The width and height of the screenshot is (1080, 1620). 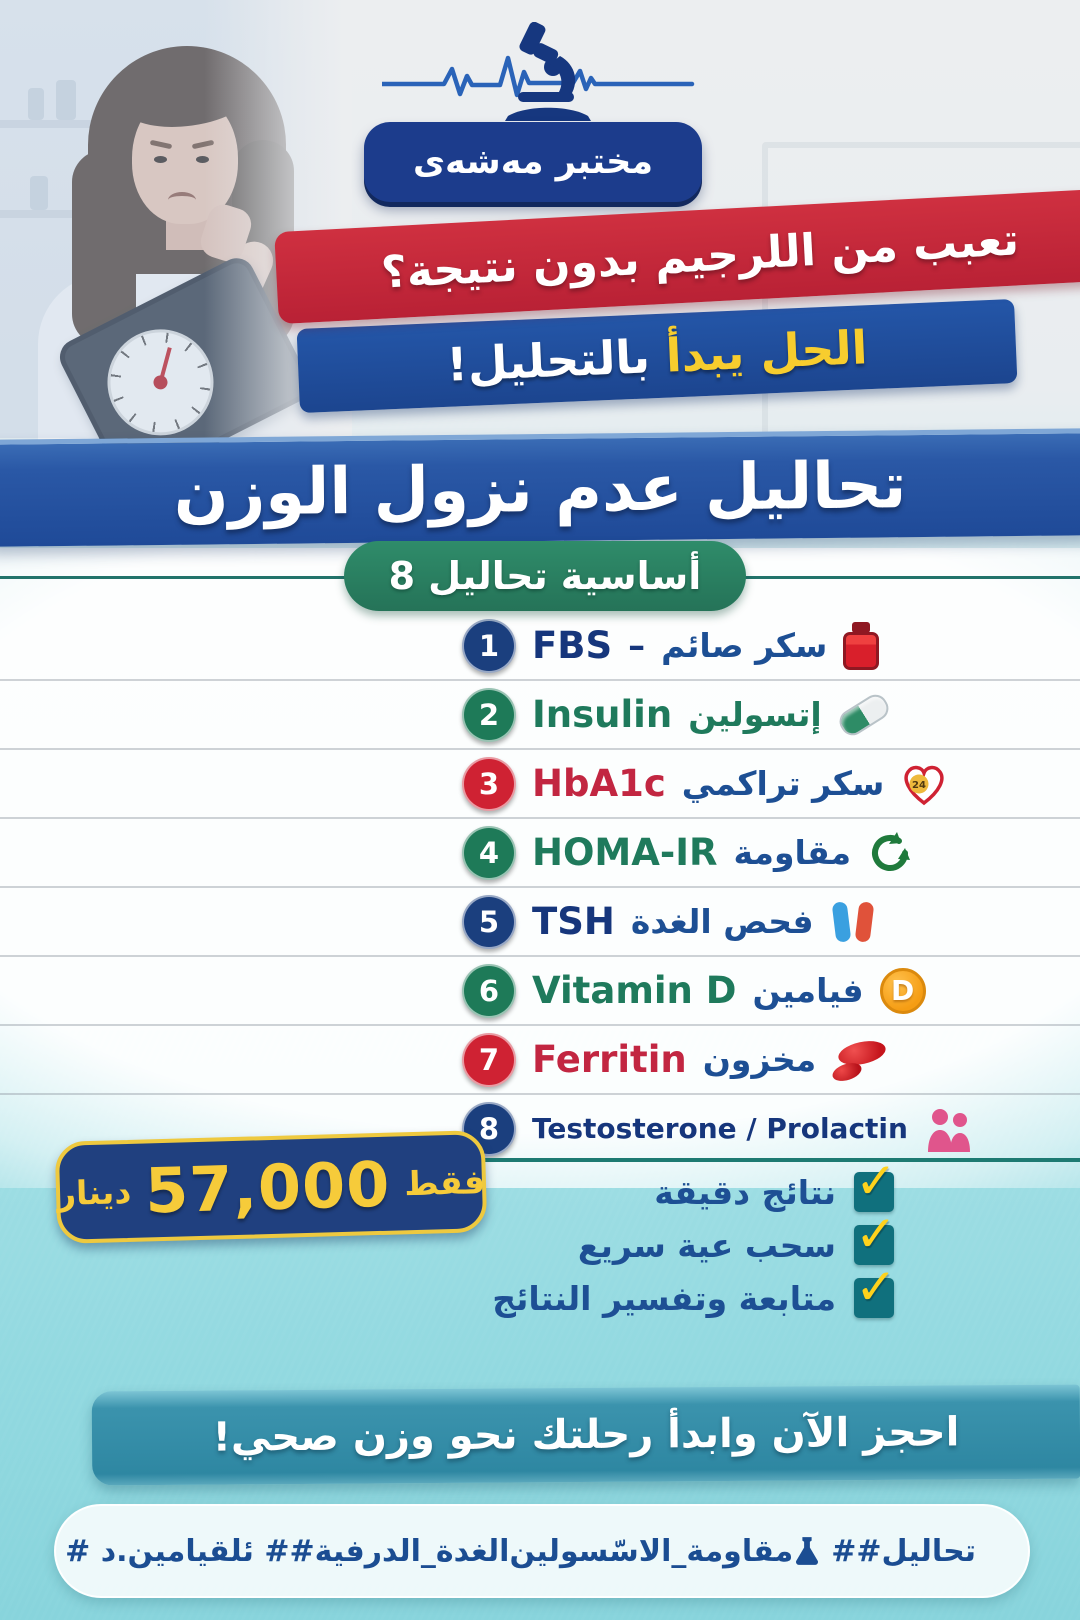 I want to click on test-name-en: TSH, so click(x=573, y=921).